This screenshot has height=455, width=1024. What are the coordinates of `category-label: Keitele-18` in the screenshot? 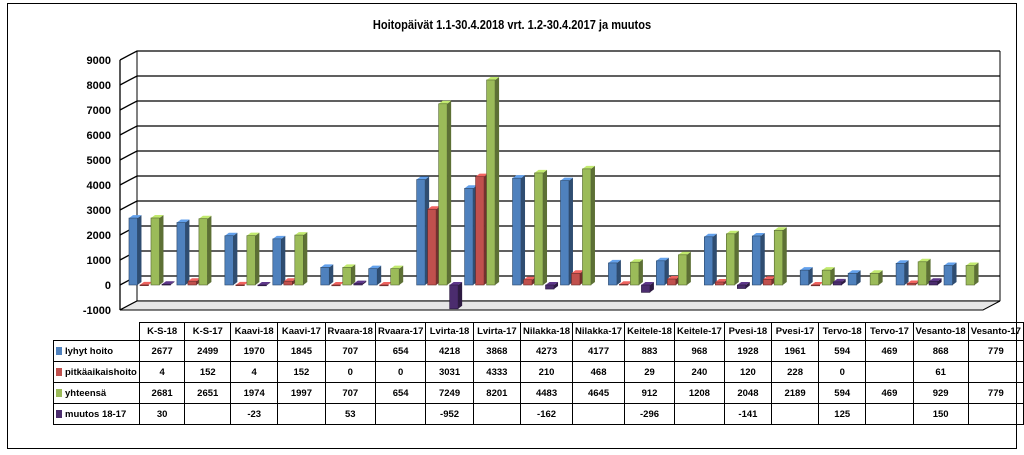 It's located at (649, 331).